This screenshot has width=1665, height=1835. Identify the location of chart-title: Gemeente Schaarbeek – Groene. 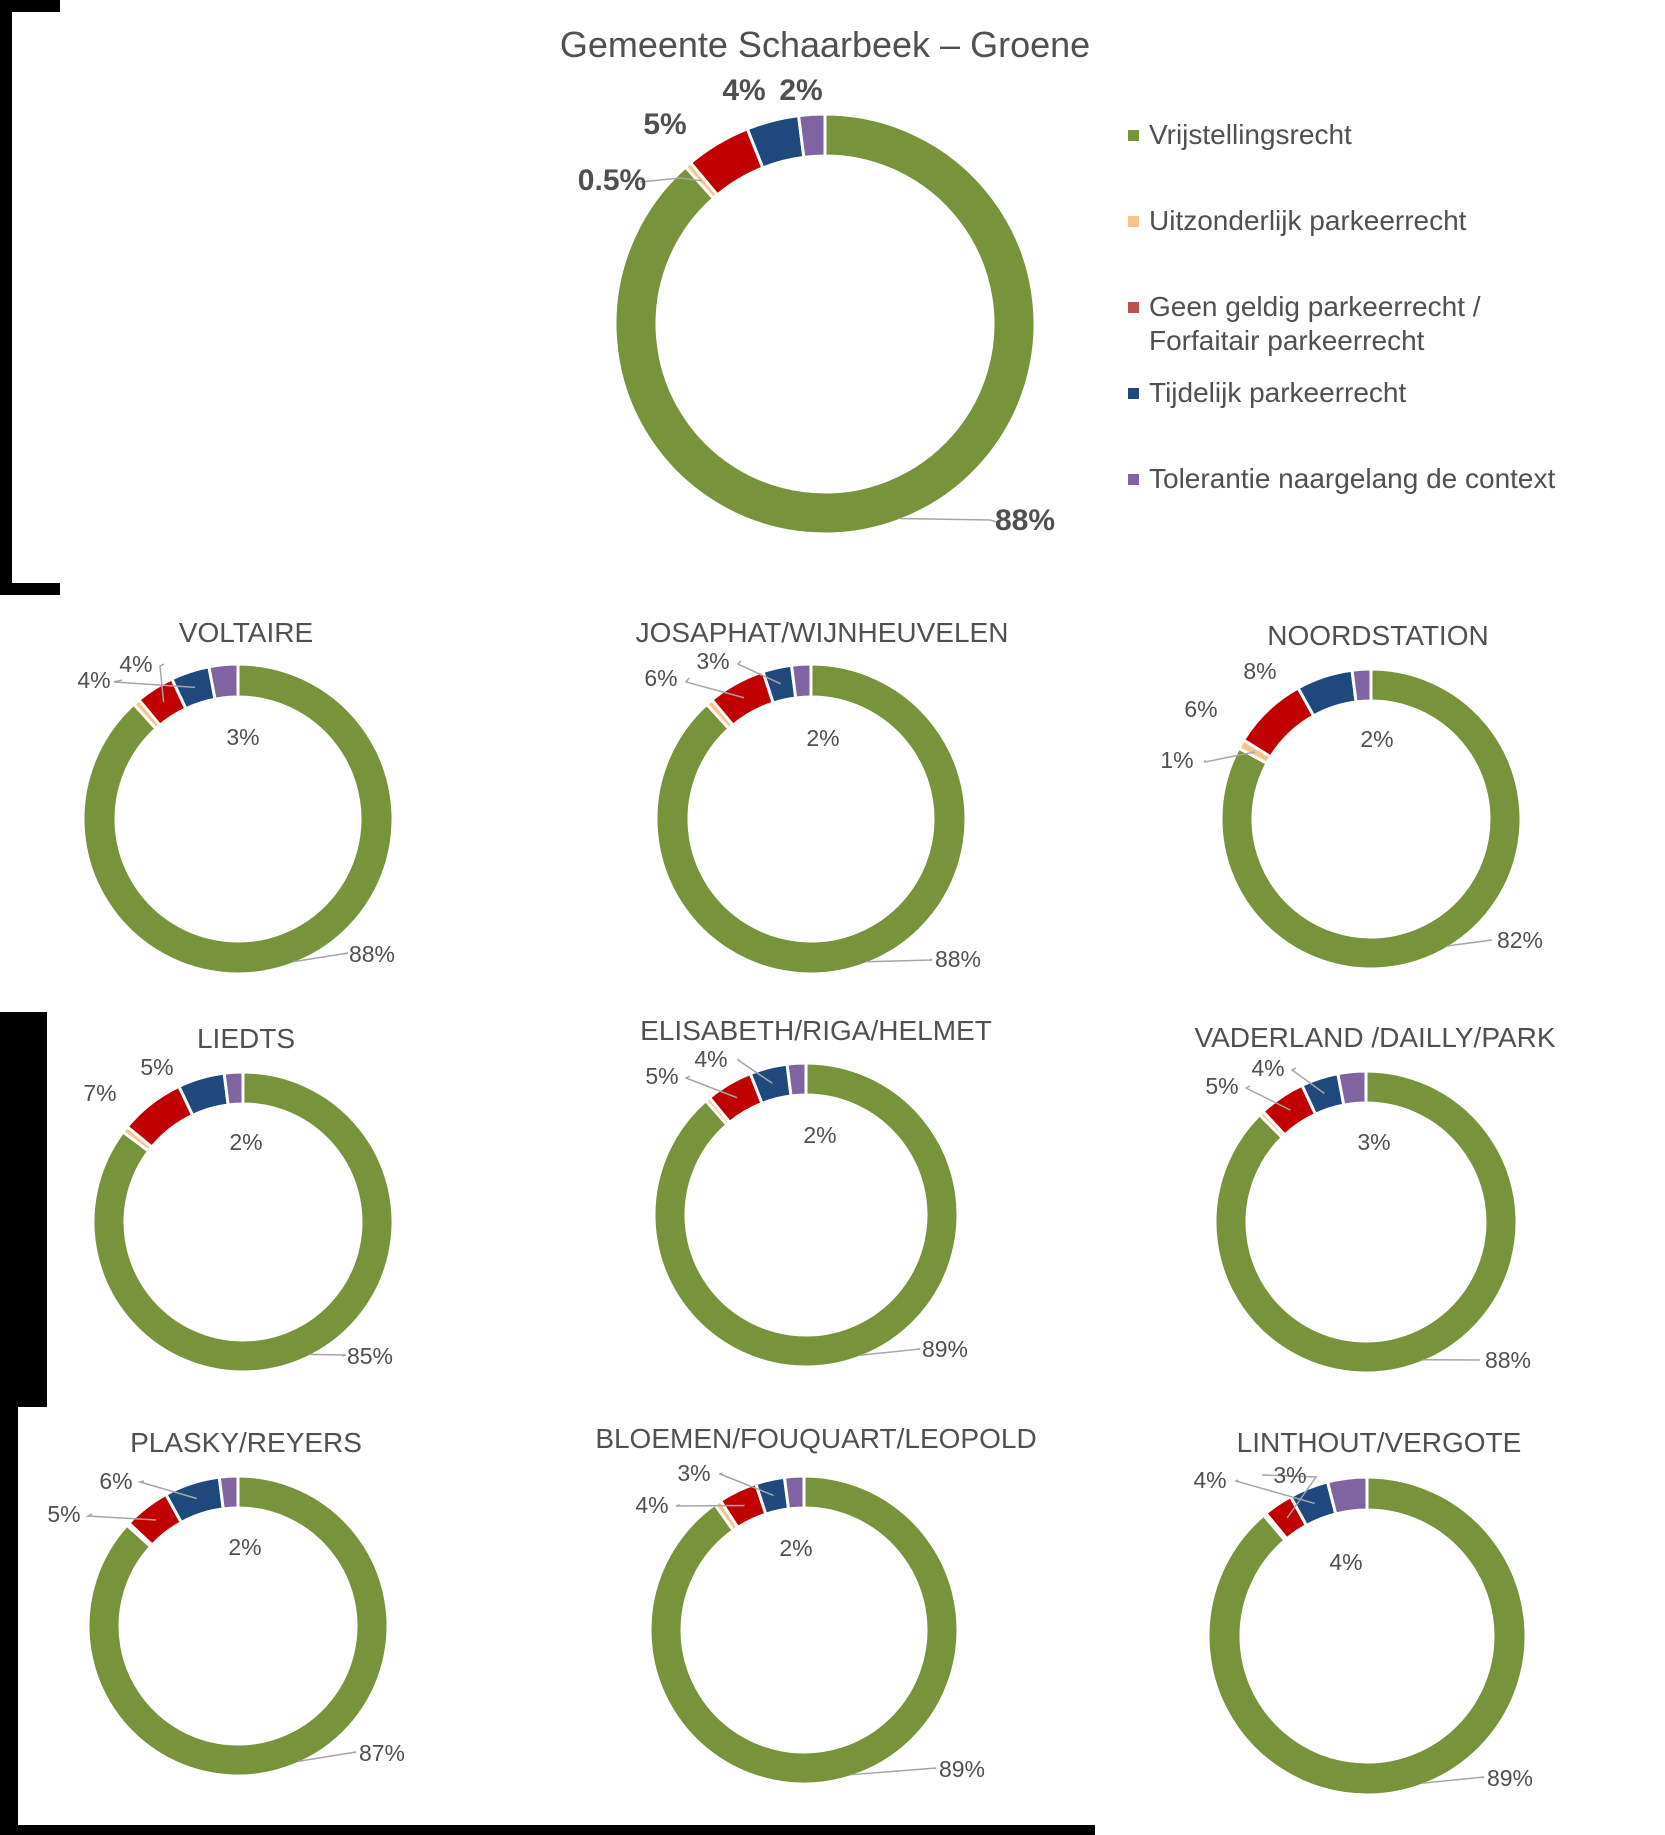
(825, 44).